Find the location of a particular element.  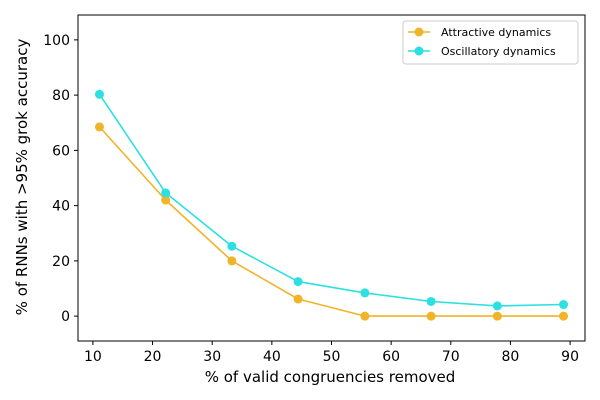

legend-marker-attractive is located at coordinates (419, 32).